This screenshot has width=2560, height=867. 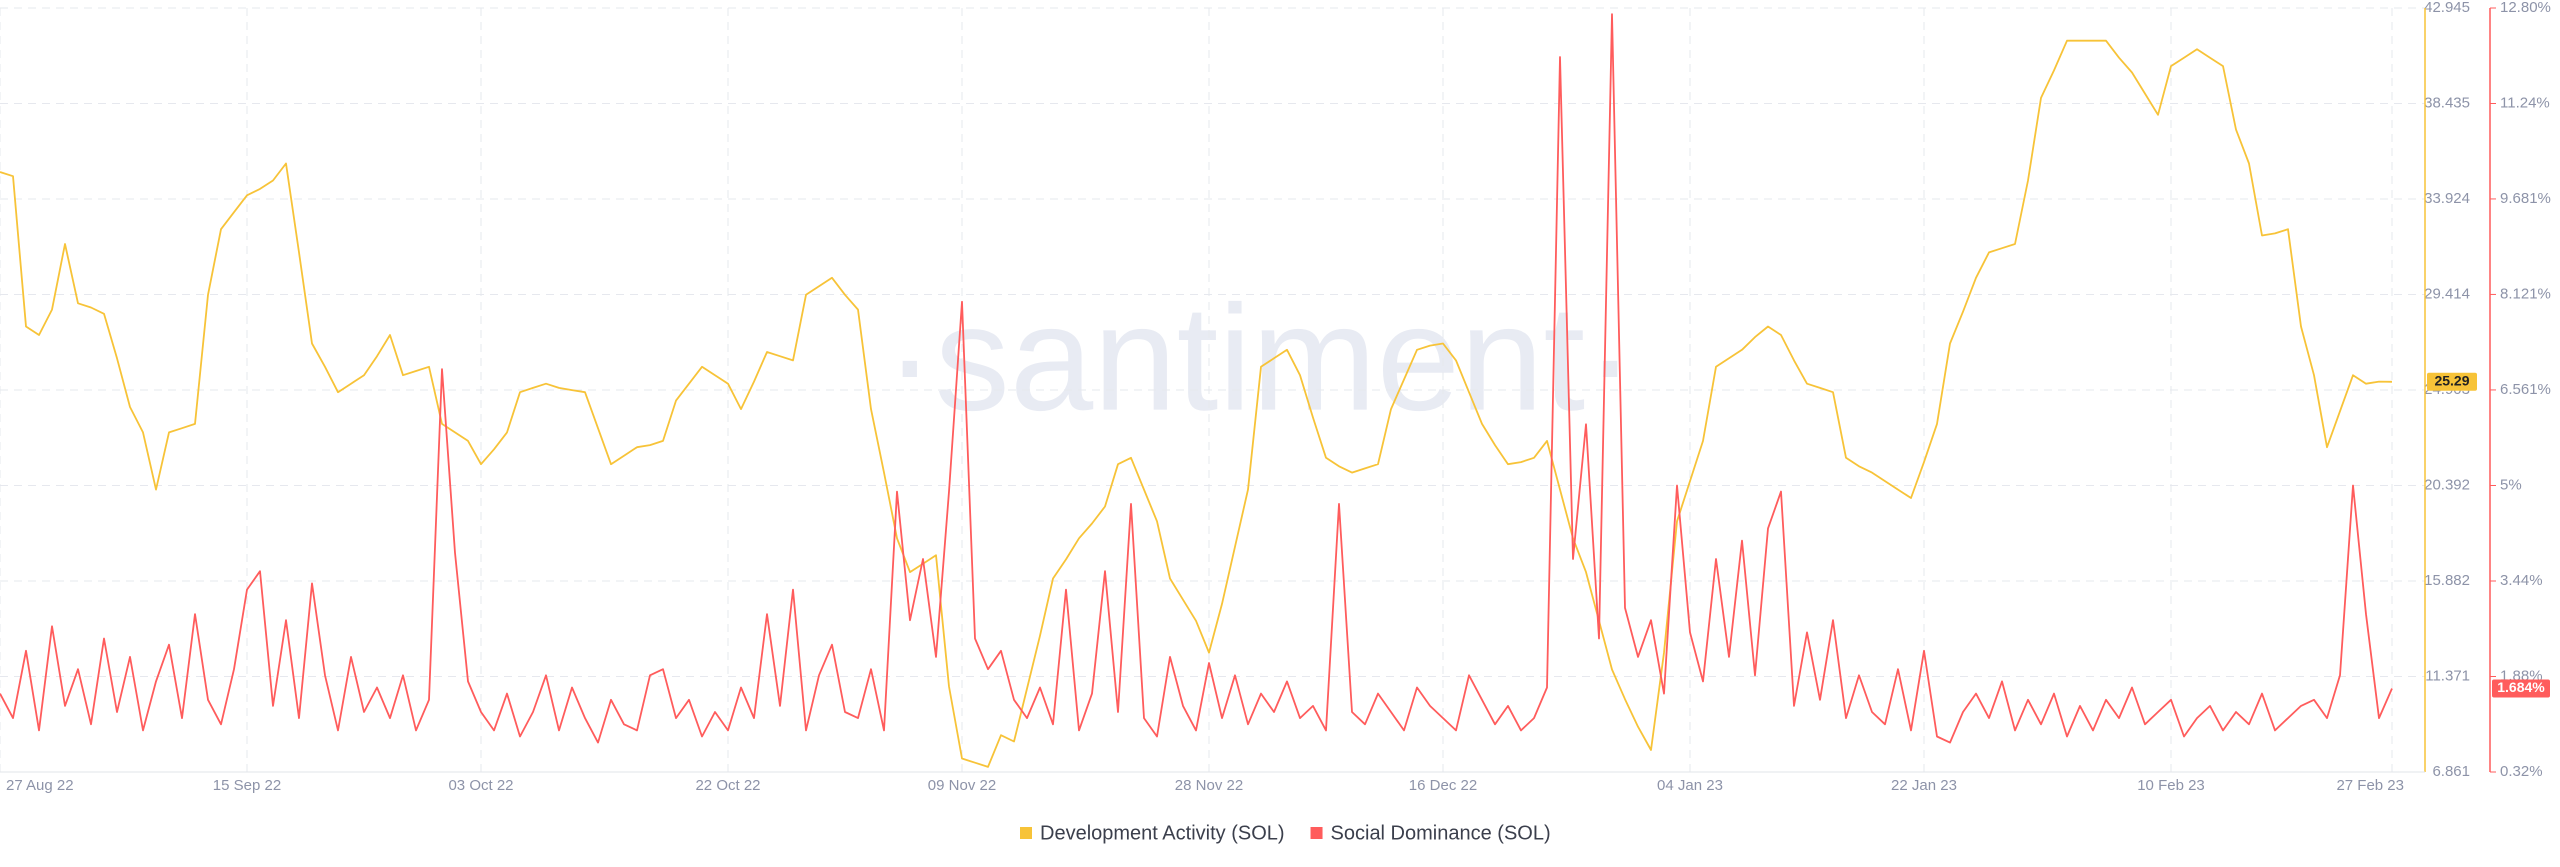 I want to click on x-tick-label: 03 Oct 22, so click(x=480, y=785).